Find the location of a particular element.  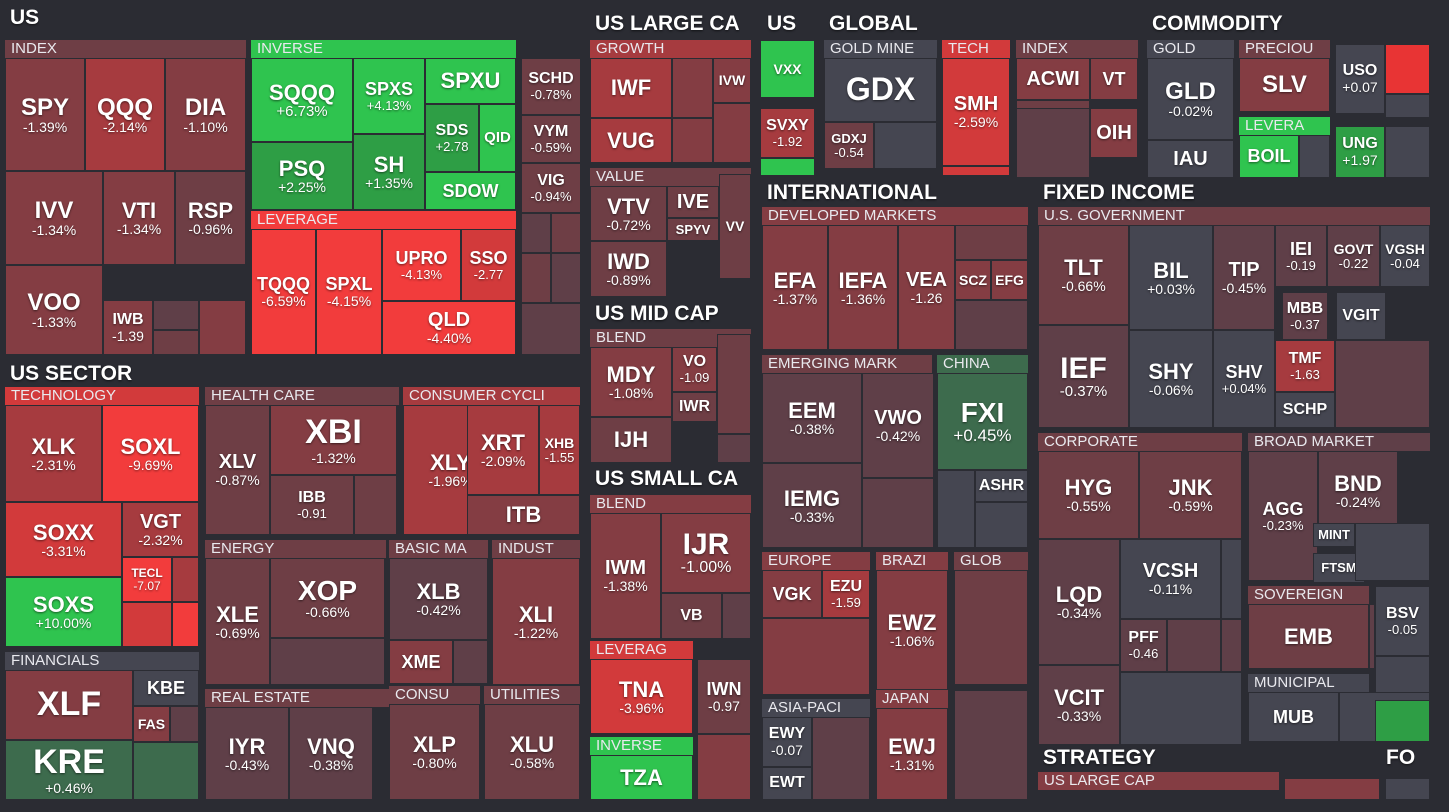

tile-iwb: IWB -1.39 is located at coordinates (128, 327).